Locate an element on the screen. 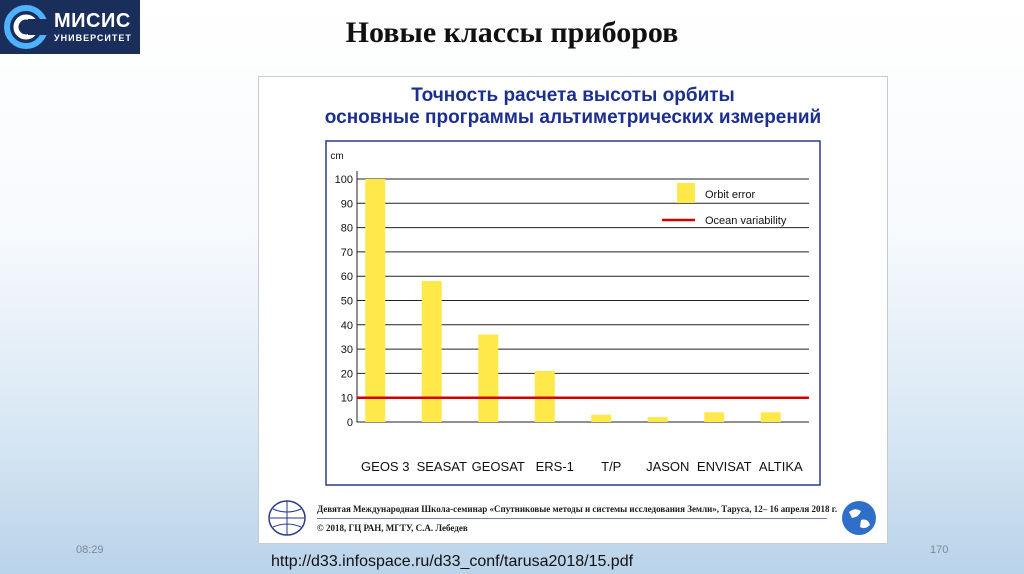  logo-subtitle: УНИВЕРСИТЕТ is located at coordinates (93, 38).